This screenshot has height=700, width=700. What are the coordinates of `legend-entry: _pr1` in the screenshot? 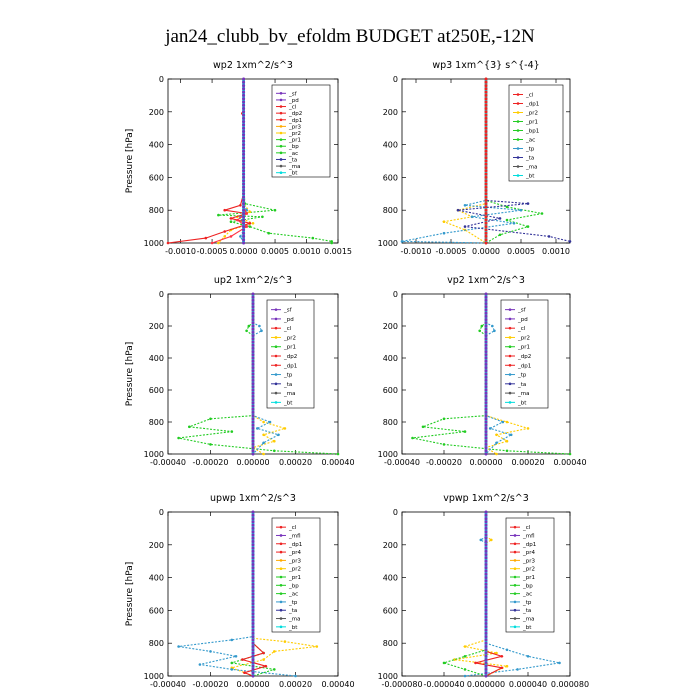 It's located at (528, 578).